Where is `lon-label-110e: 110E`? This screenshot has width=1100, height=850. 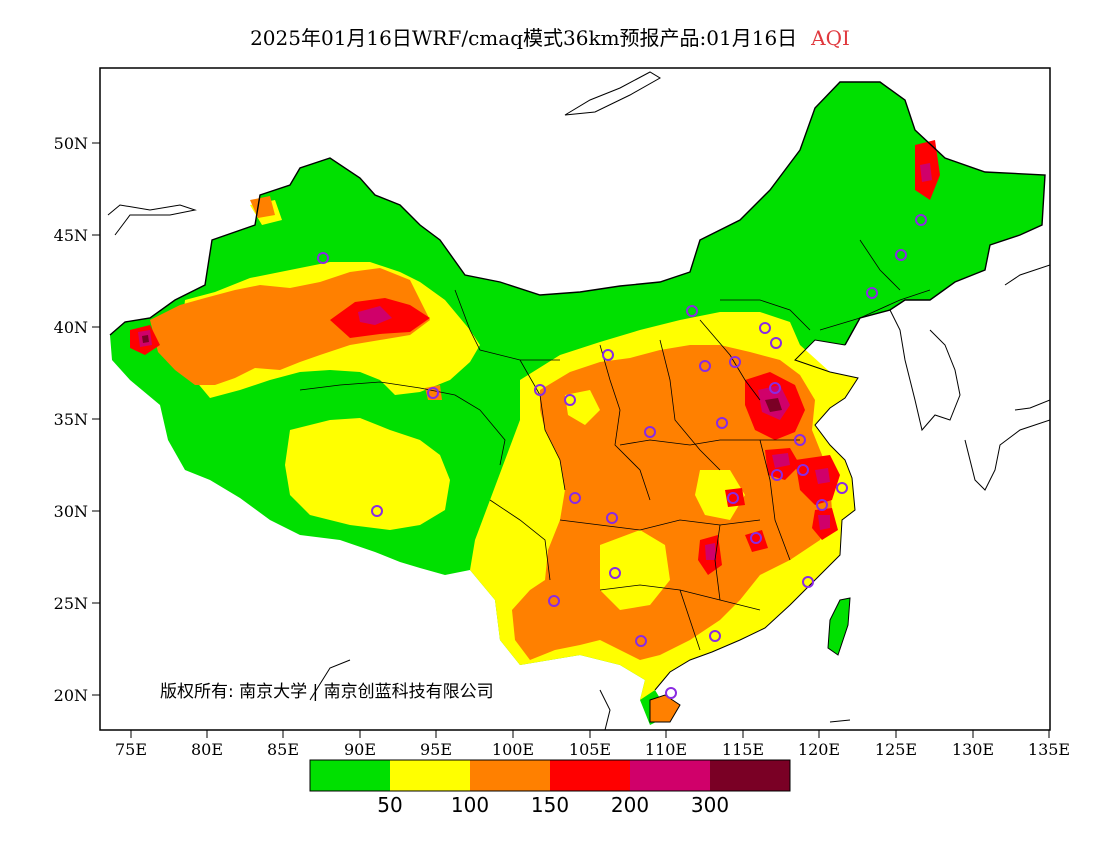
lon-label-110e: 110E is located at coordinates (666, 749).